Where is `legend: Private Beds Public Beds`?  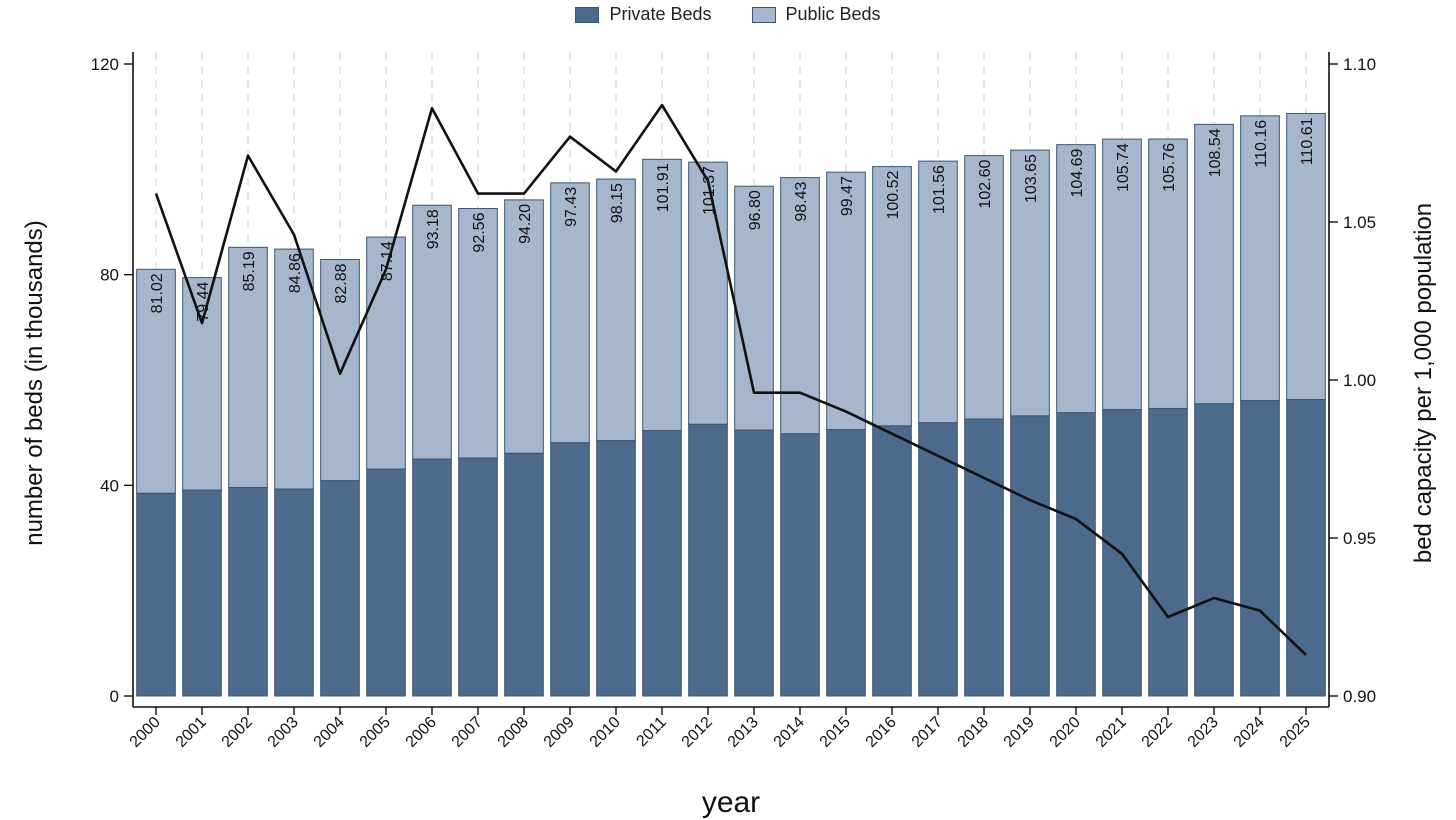
legend: Private Beds Public Beds is located at coordinates (728, 14).